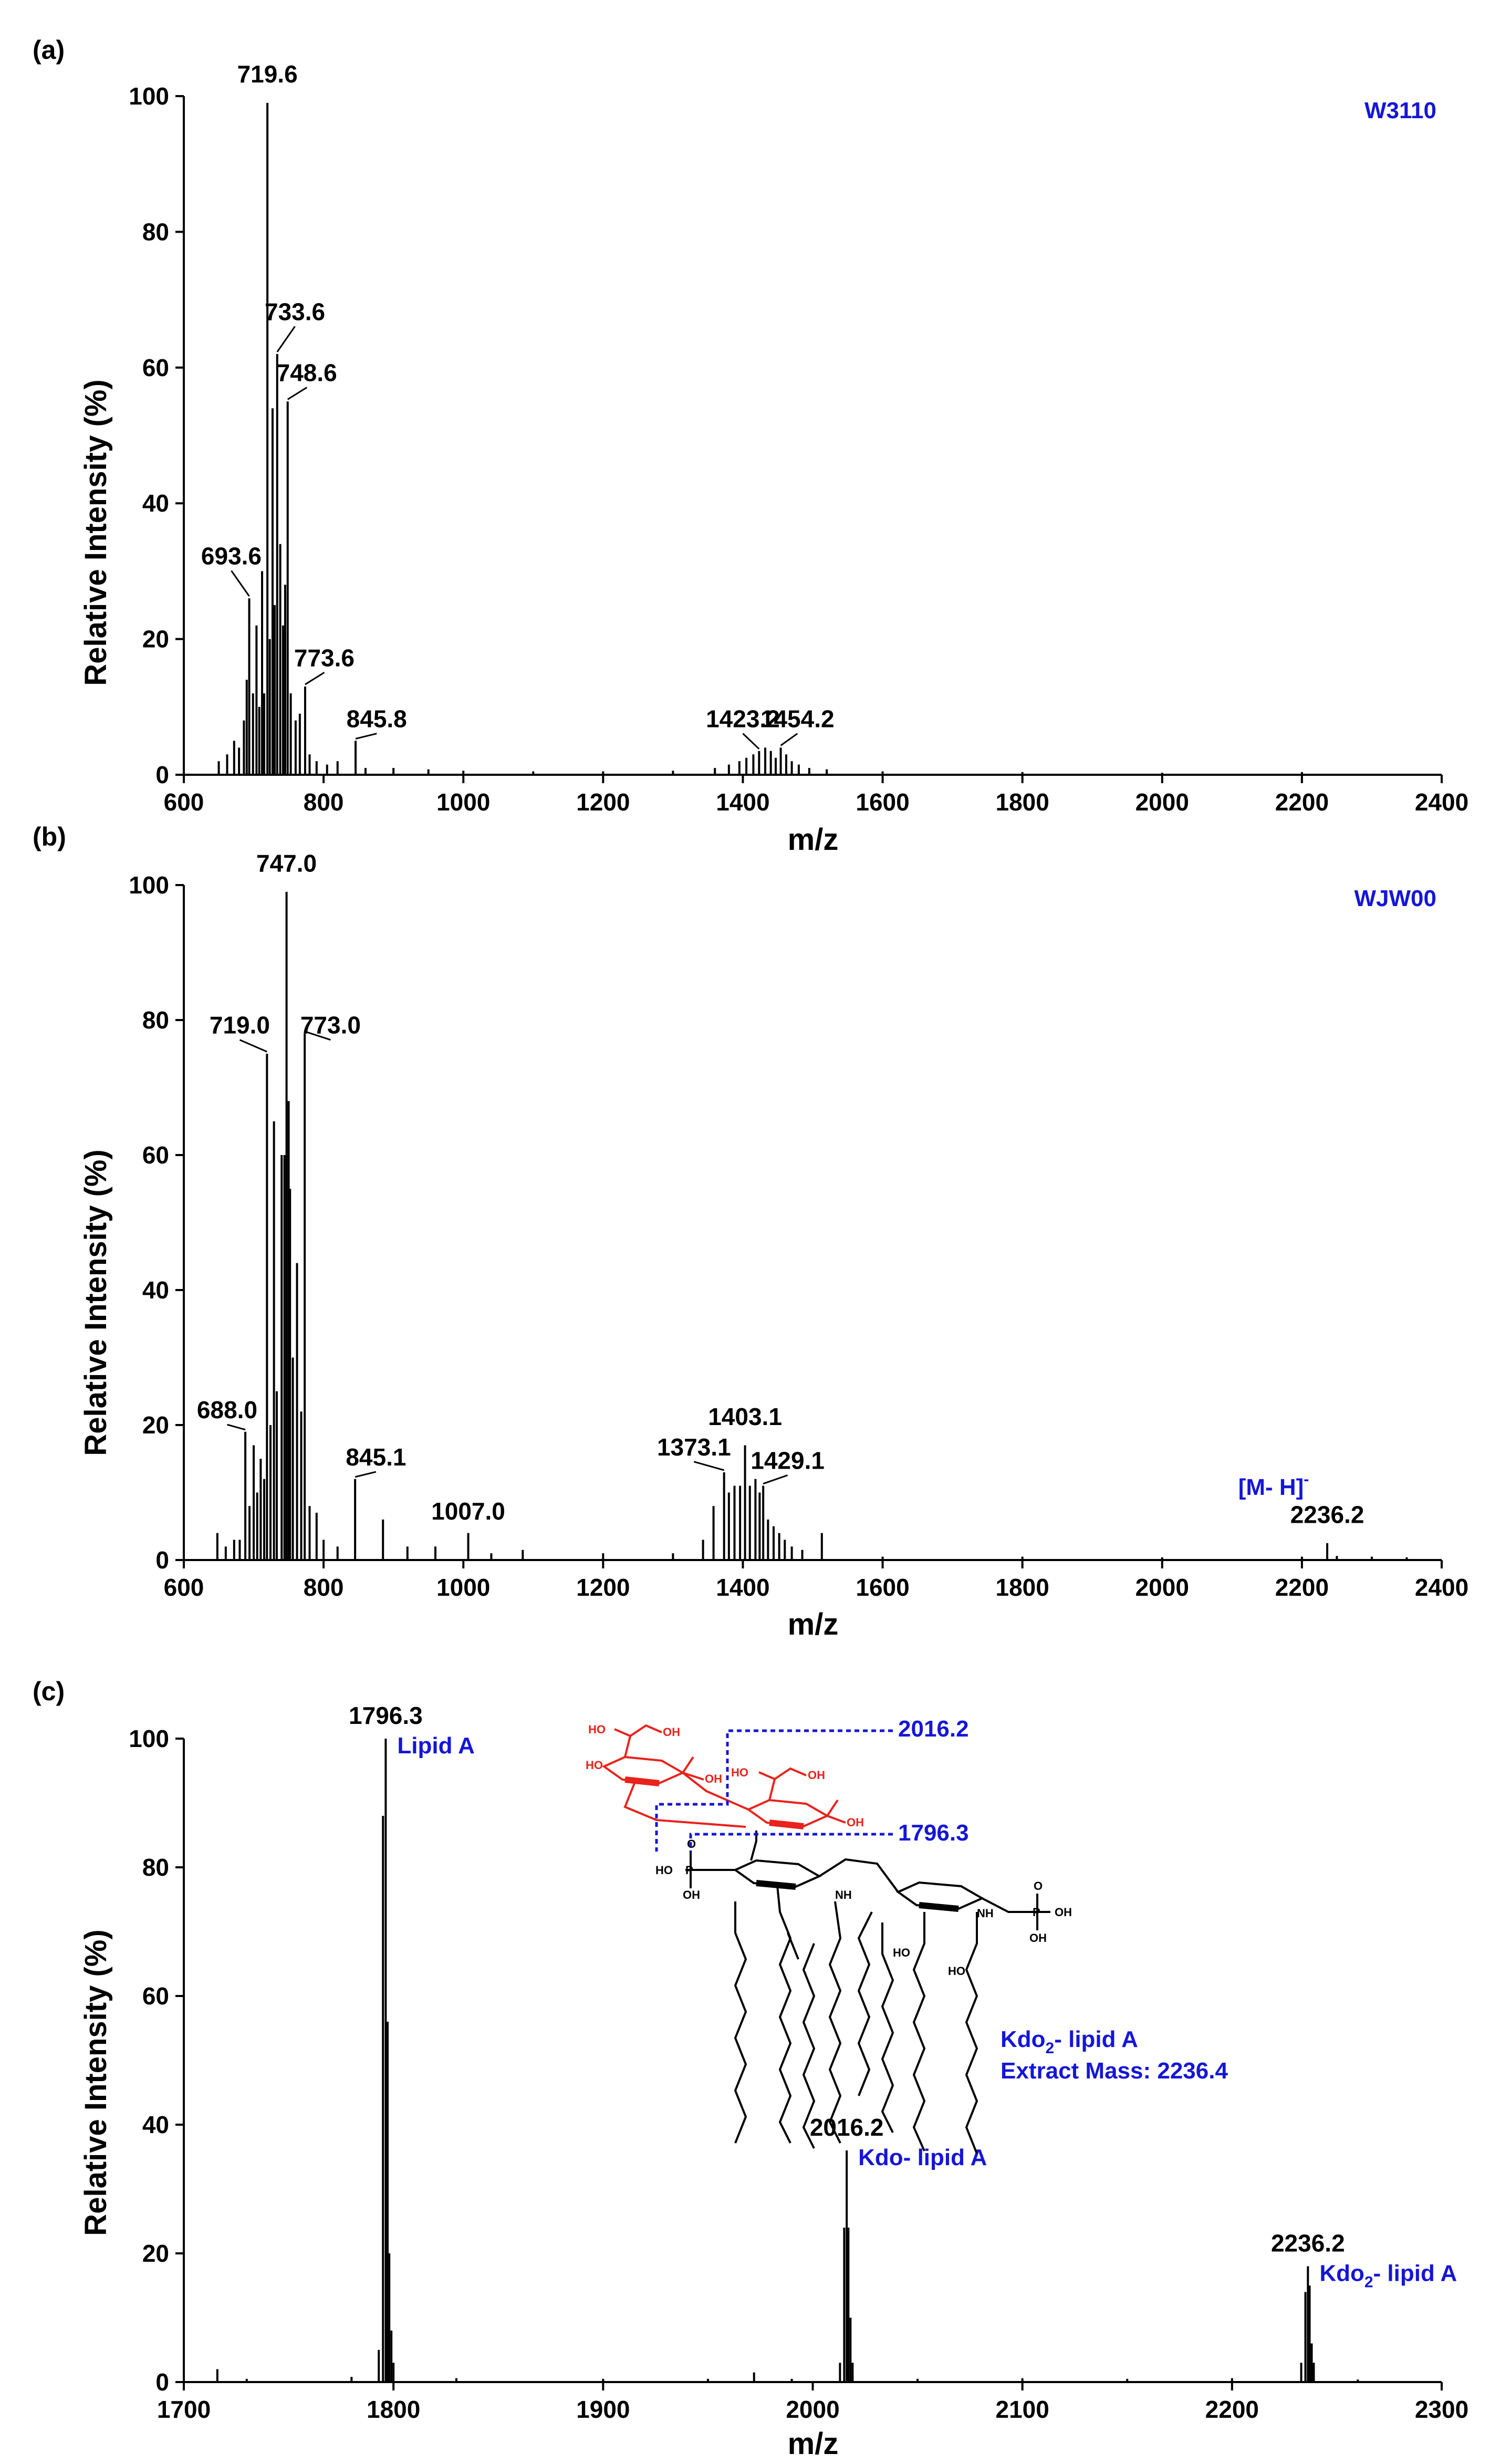  Describe the element at coordinates (1441, 2409) in the screenshot. I see `panel-c-x-tick-label: 2300` at that location.